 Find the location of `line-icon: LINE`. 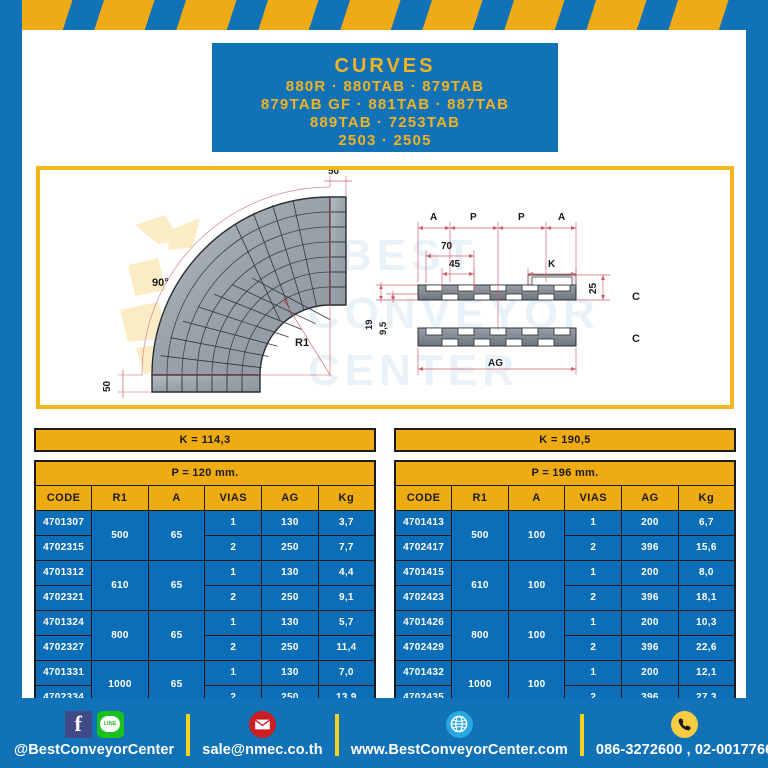

line-icon: LINE is located at coordinates (110, 724).